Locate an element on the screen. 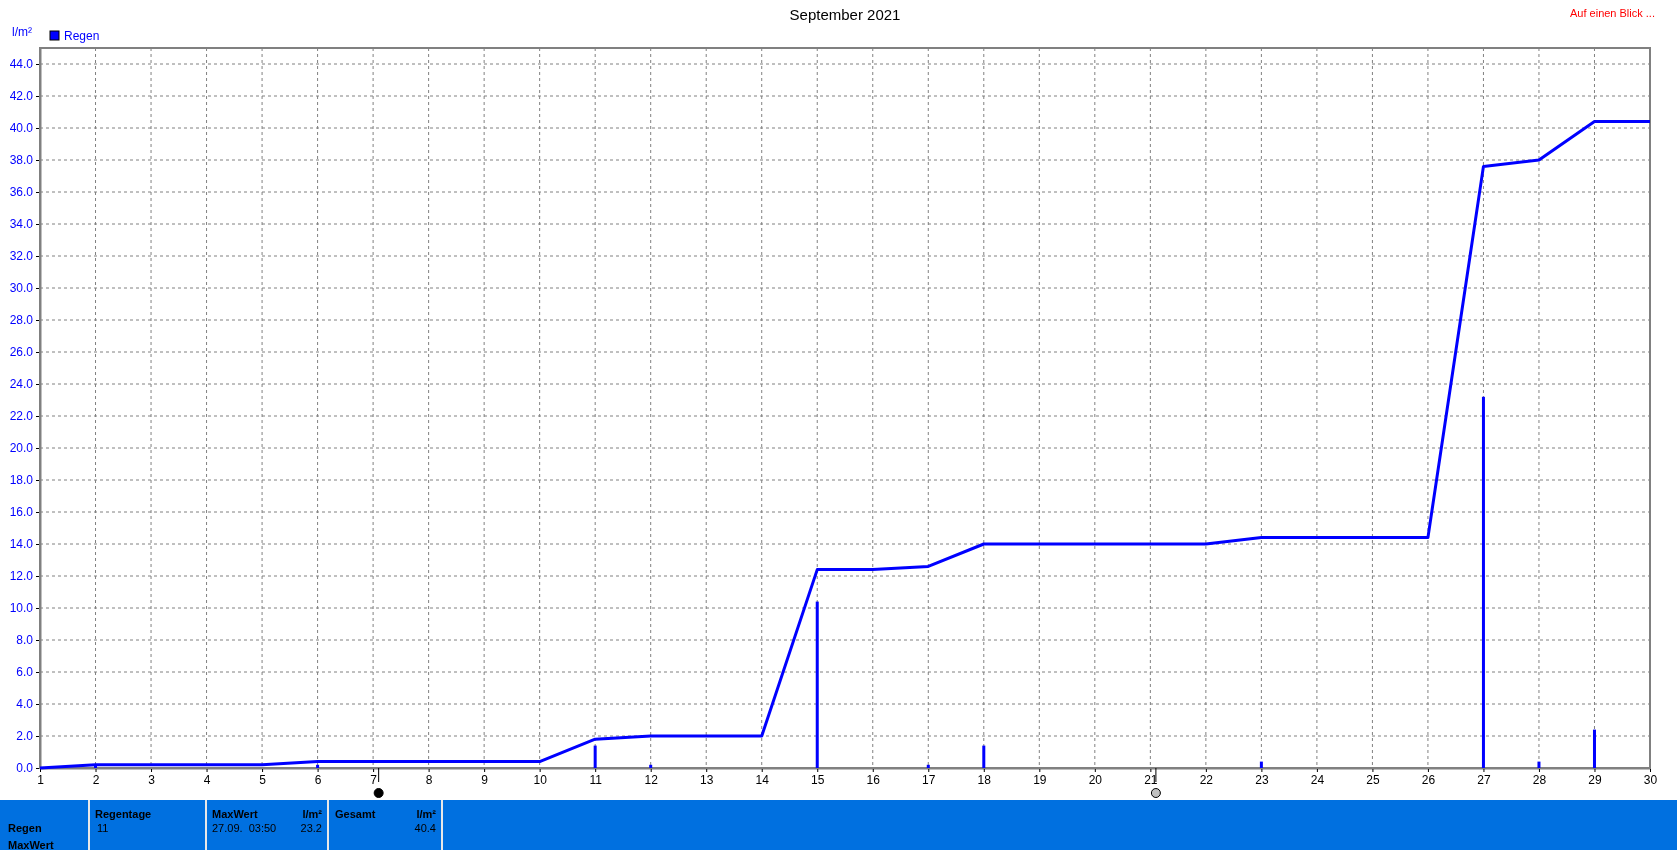 Image resolution: width=1677 pixels, height=850 pixels. y-tick-label: 28.0 is located at coordinates (21, 320).